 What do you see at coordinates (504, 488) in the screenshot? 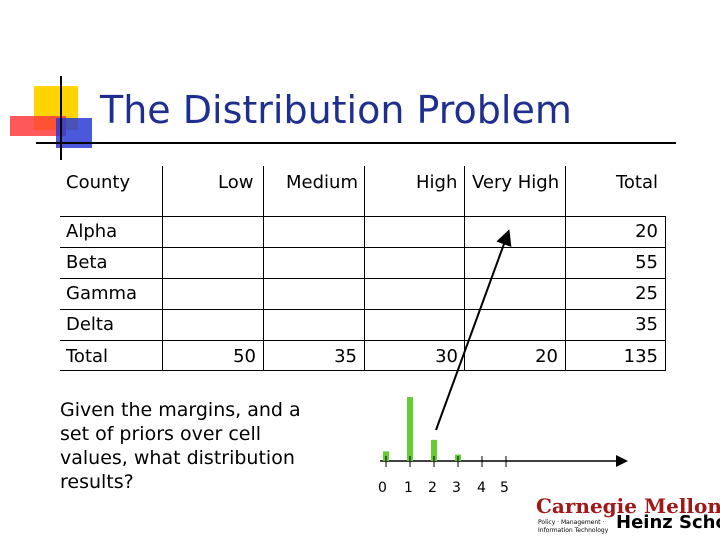
I see `tick-label: 5` at bounding box center [504, 488].